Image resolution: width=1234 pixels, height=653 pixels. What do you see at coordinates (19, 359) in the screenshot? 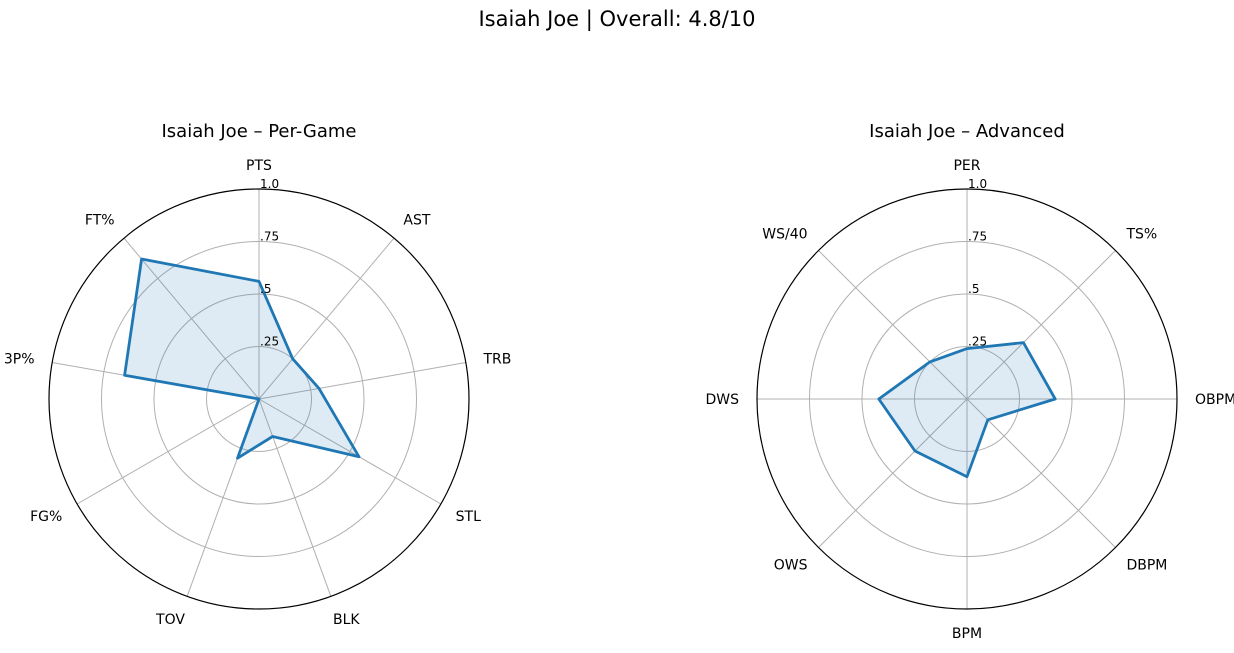
I see `axis-label-3p-pct: 3P%` at bounding box center [19, 359].